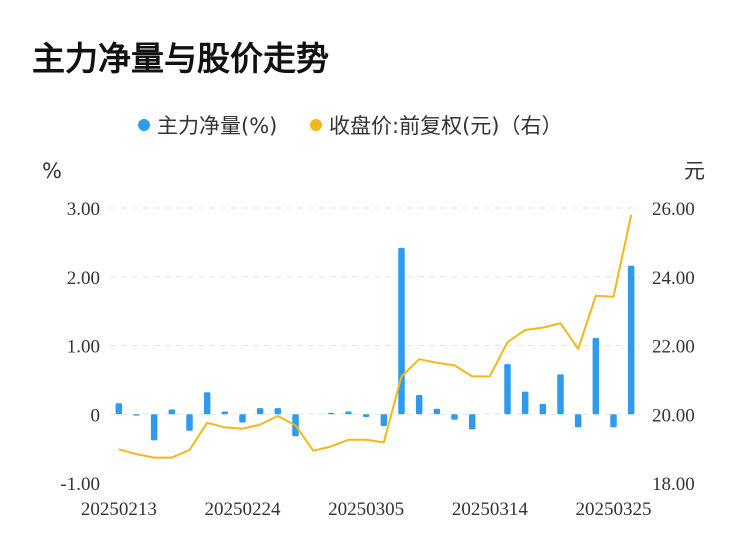 This screenshot has height=558, width=750. What do you see at coordinates (83, 347) in the screenshot?
I see `left-tick-label: 1.00` at bounding box center [83, 347].